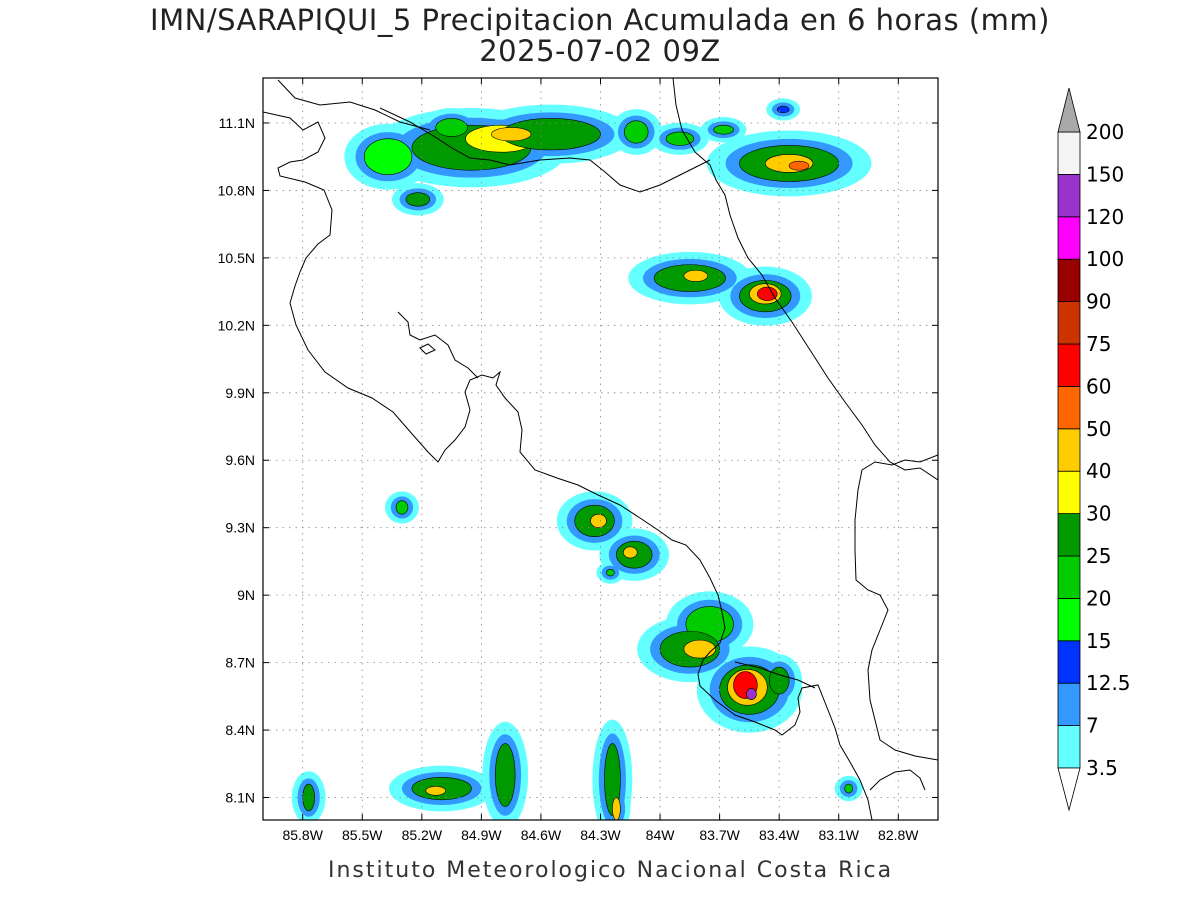  Describe the element at coordinates (661, 835) in the screenshot. I see `x-tick-label: 84W` at that location.